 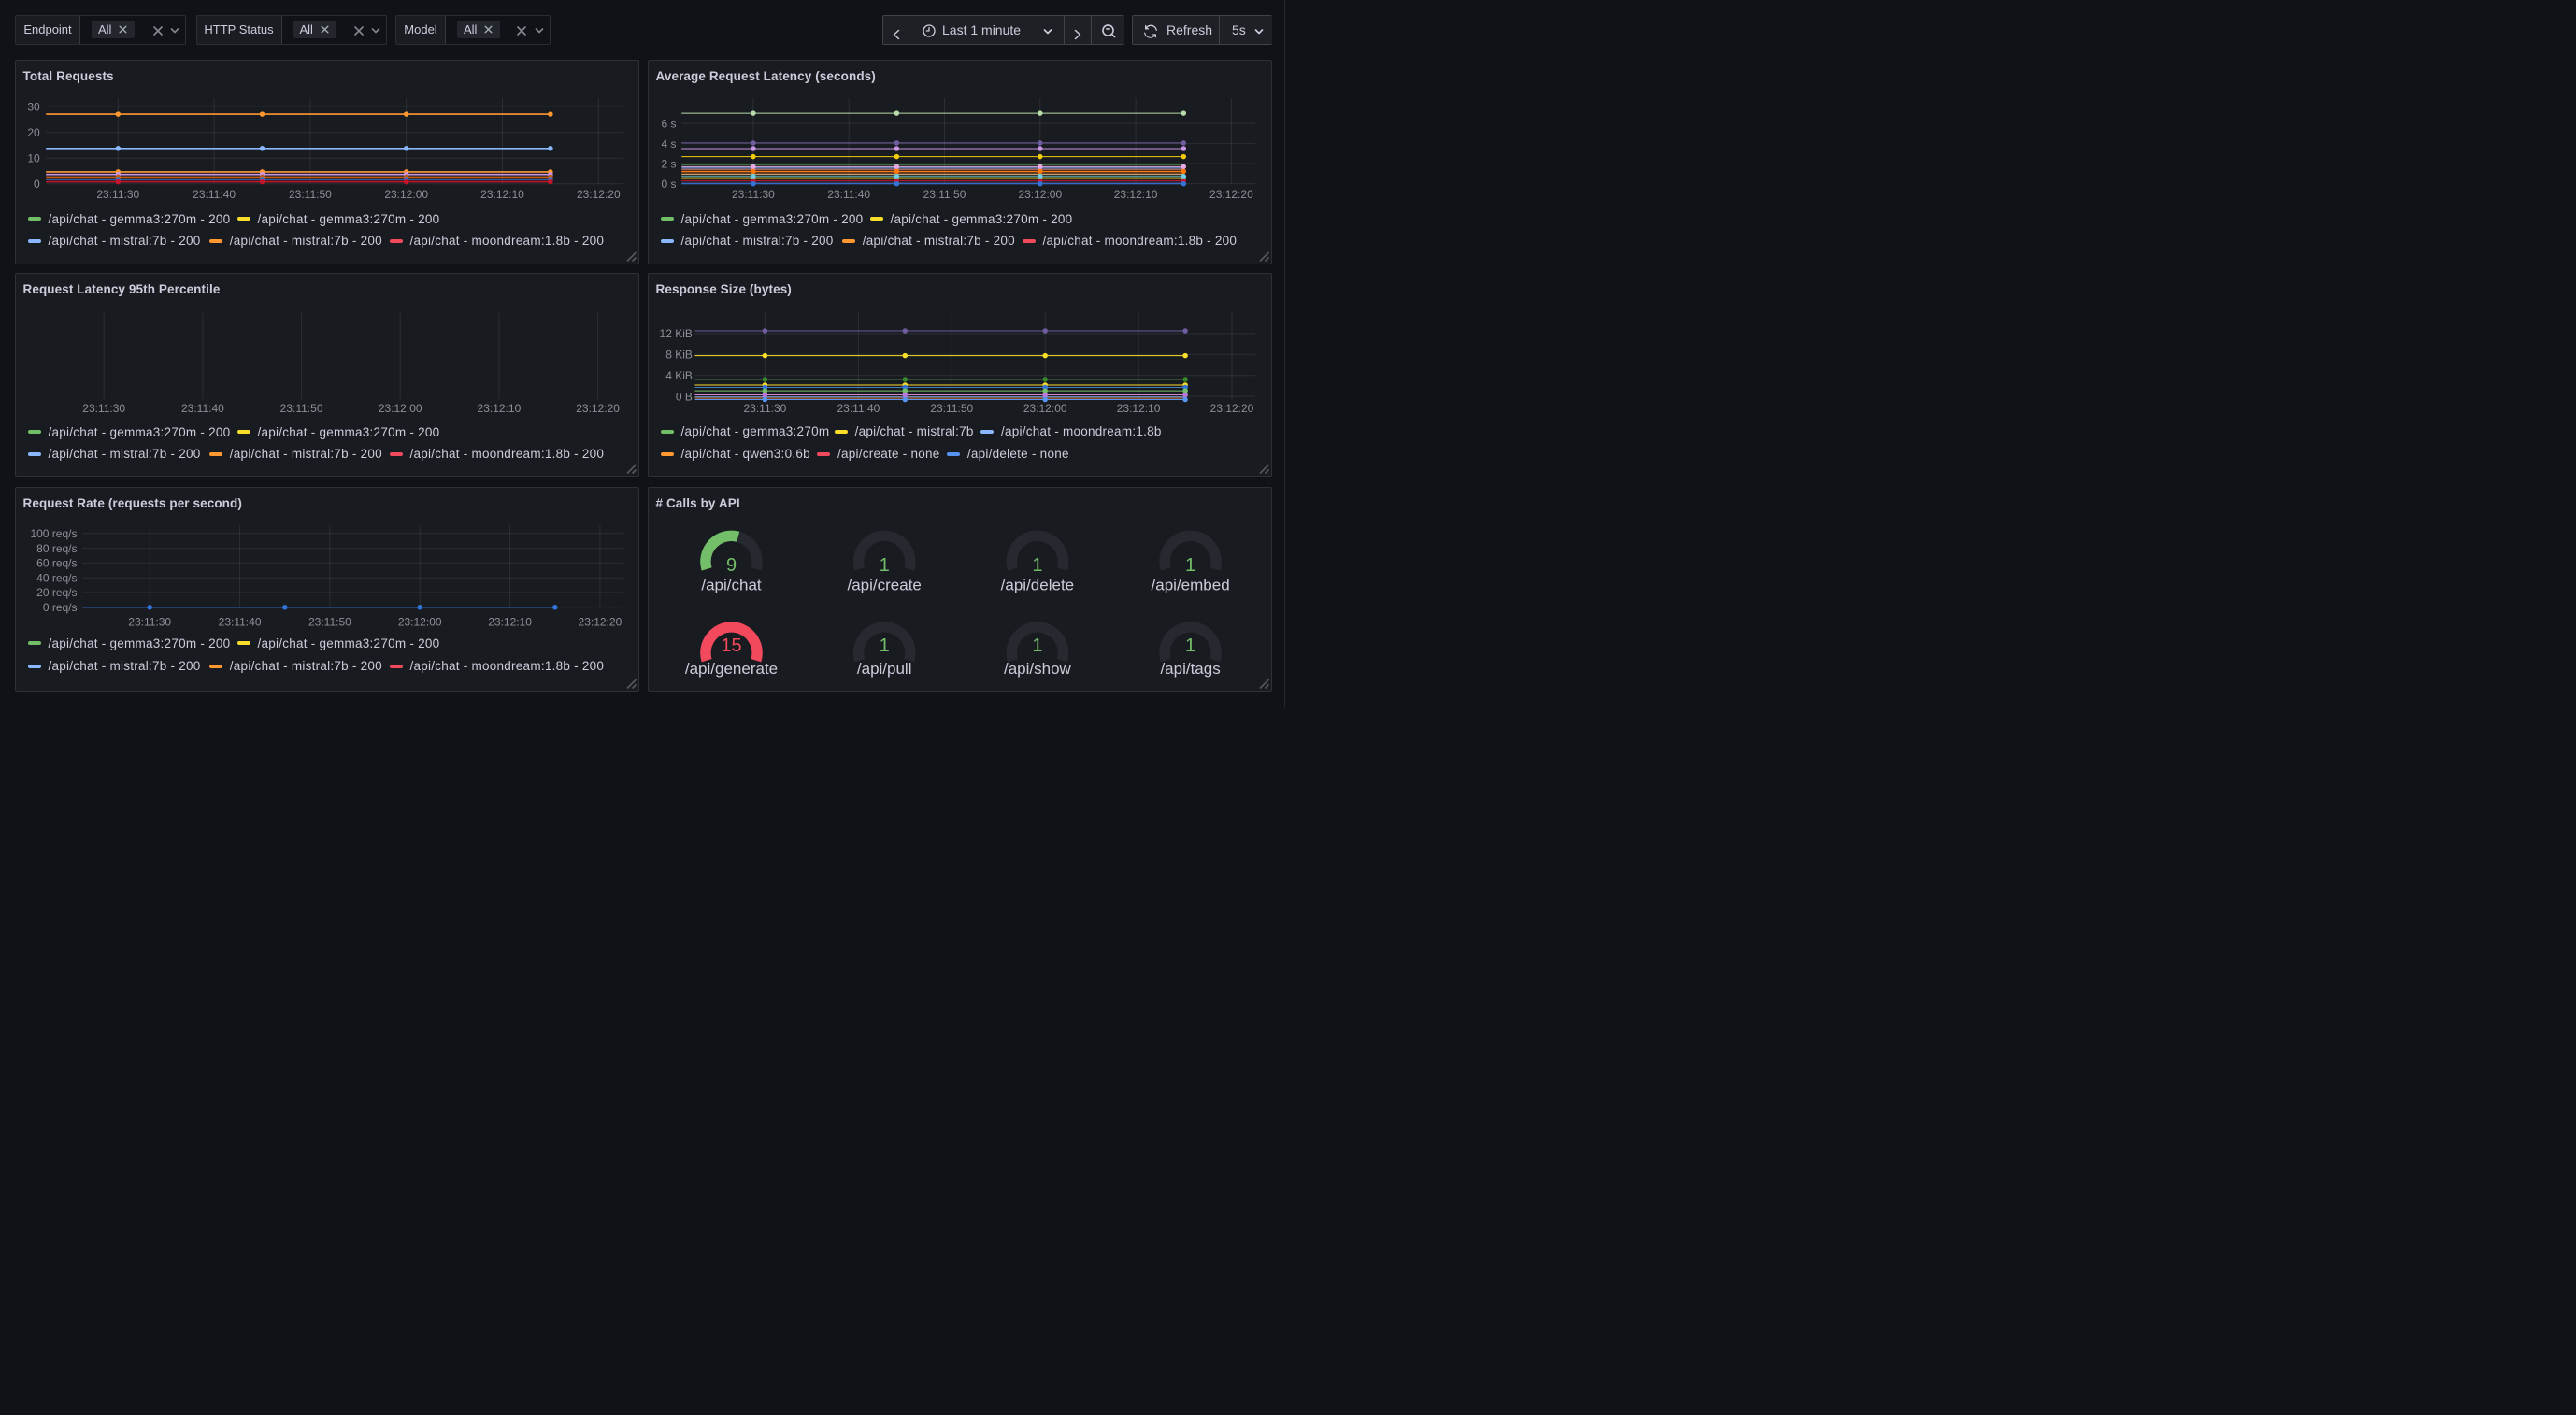 I want to click on svg-text: 0 B, so click(x=683, y=396).